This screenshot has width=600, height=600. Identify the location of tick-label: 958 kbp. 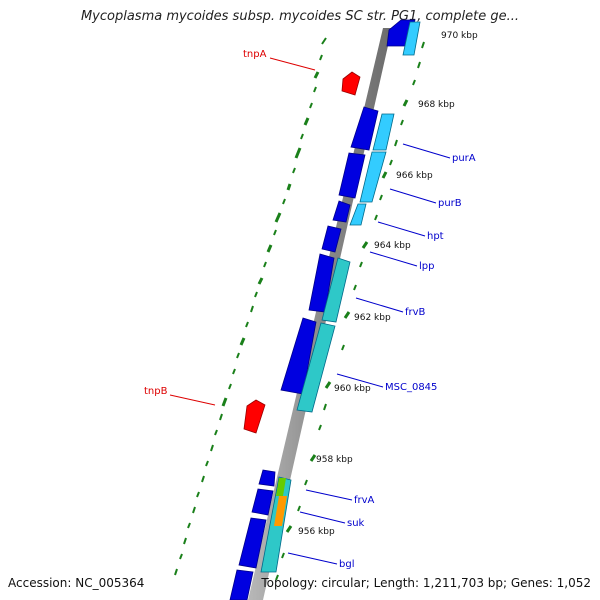
(334, 460).